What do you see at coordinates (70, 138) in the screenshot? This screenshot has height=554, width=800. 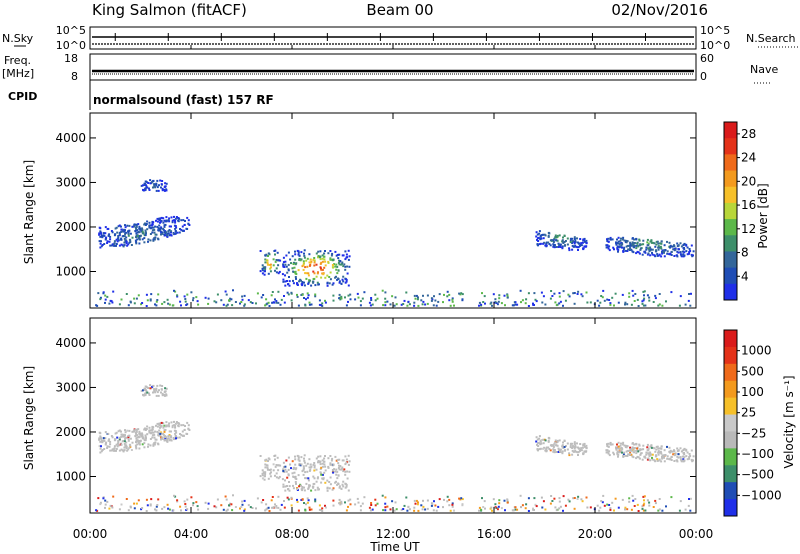 I see `power-ytick-label-3: 4000` at bounding box center [70, 138].